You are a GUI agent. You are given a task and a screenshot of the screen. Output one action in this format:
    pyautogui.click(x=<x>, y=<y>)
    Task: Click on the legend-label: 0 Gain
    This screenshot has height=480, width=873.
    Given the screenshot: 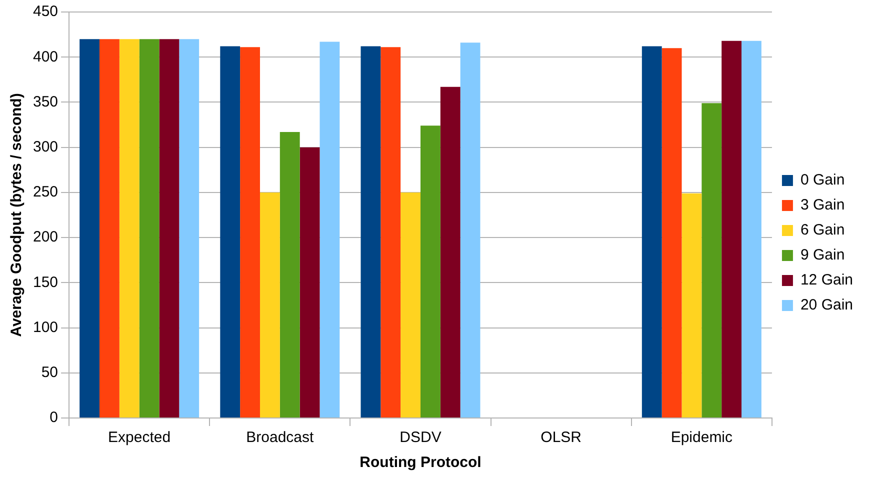 What is the action you would take?
    pyautogui.click(x=822, y=180)
    